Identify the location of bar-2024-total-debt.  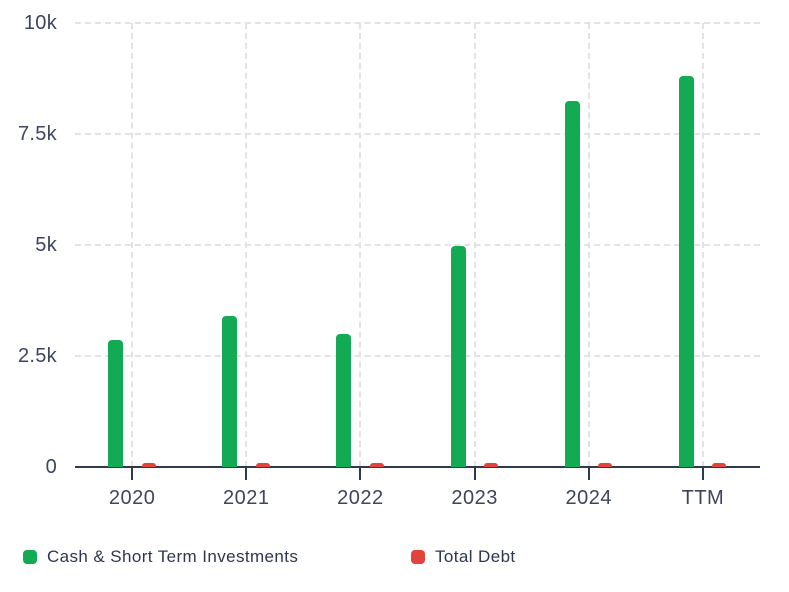
(605, 464).